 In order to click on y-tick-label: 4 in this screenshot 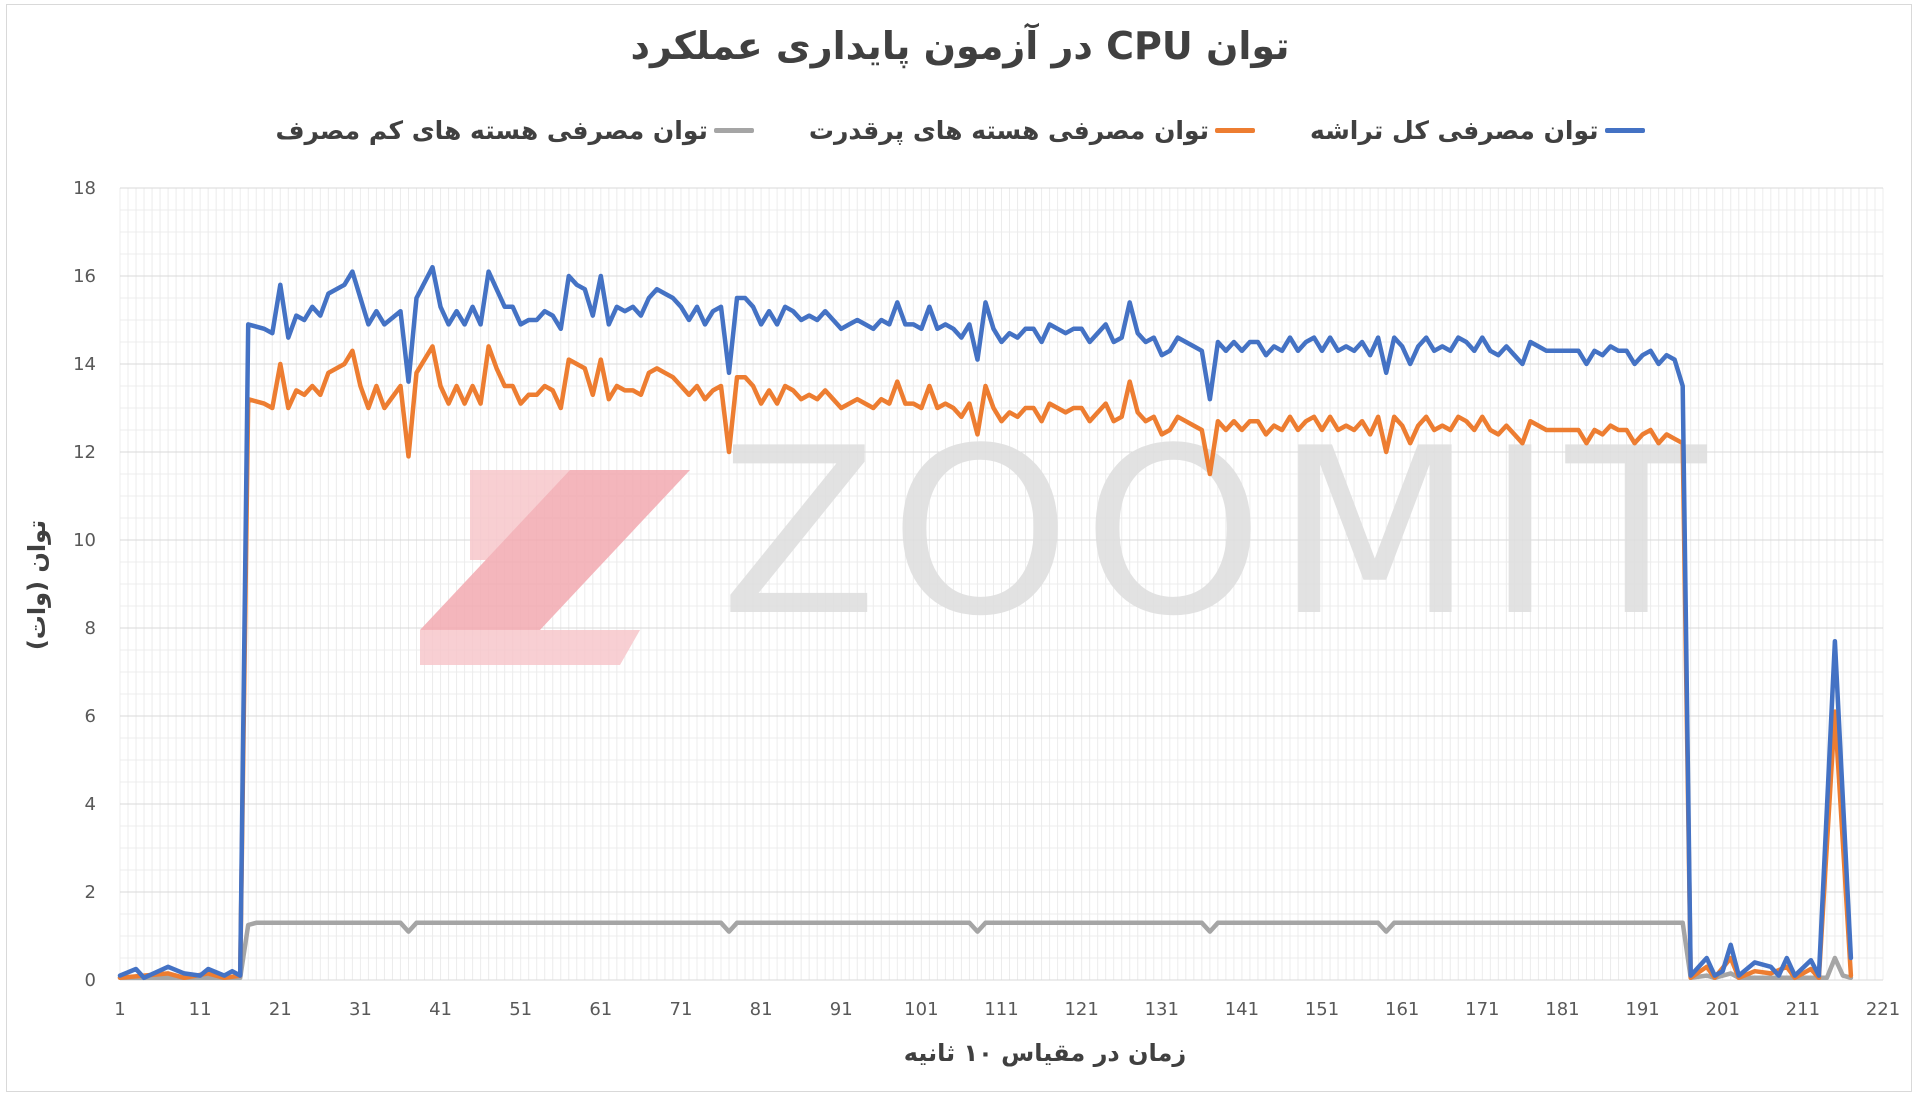, I will do `click(90, 804)`.